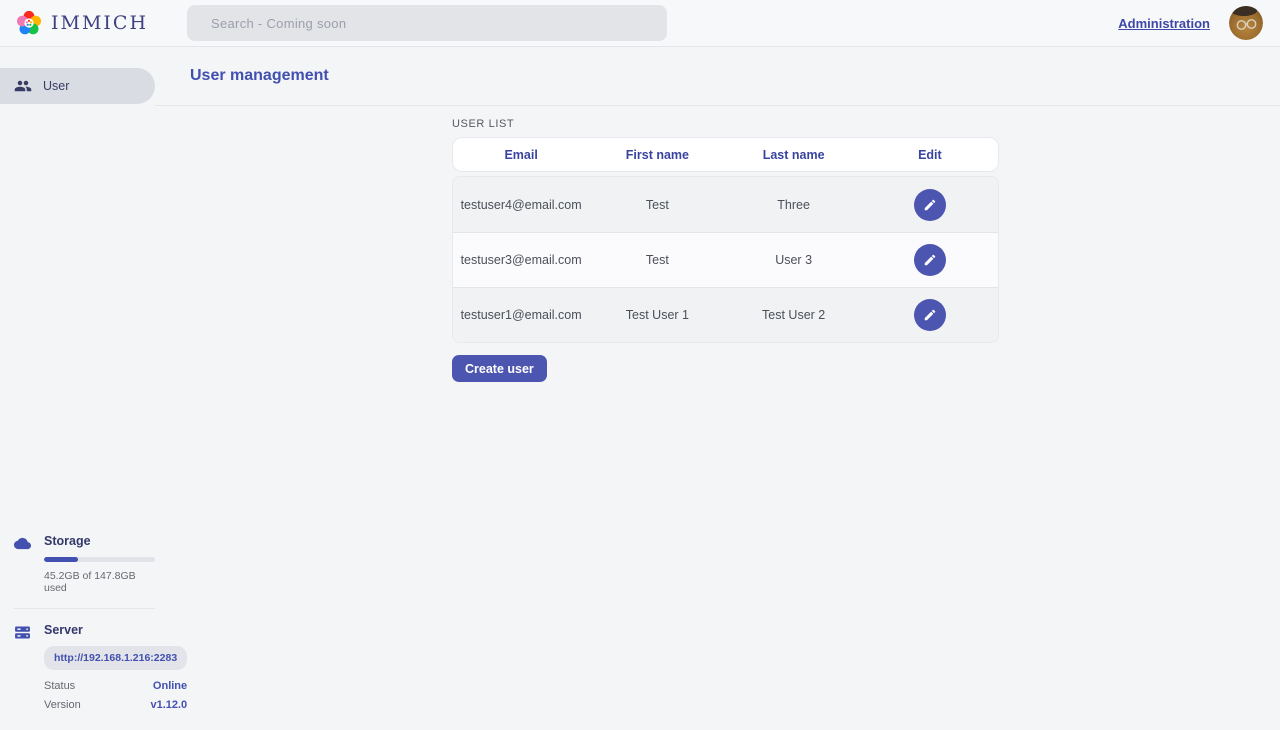  I want to click on administration-link: Administration, so click(1164, 23).